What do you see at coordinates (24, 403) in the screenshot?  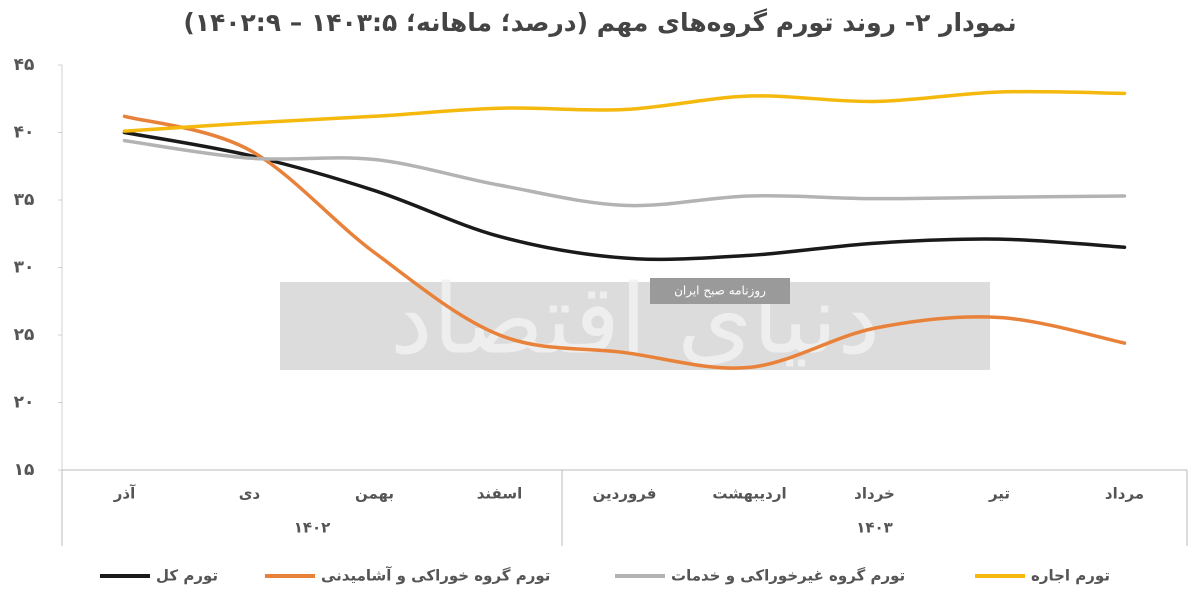 I see `y-tick-label: ۲۰` at bounding box center [24, 403].